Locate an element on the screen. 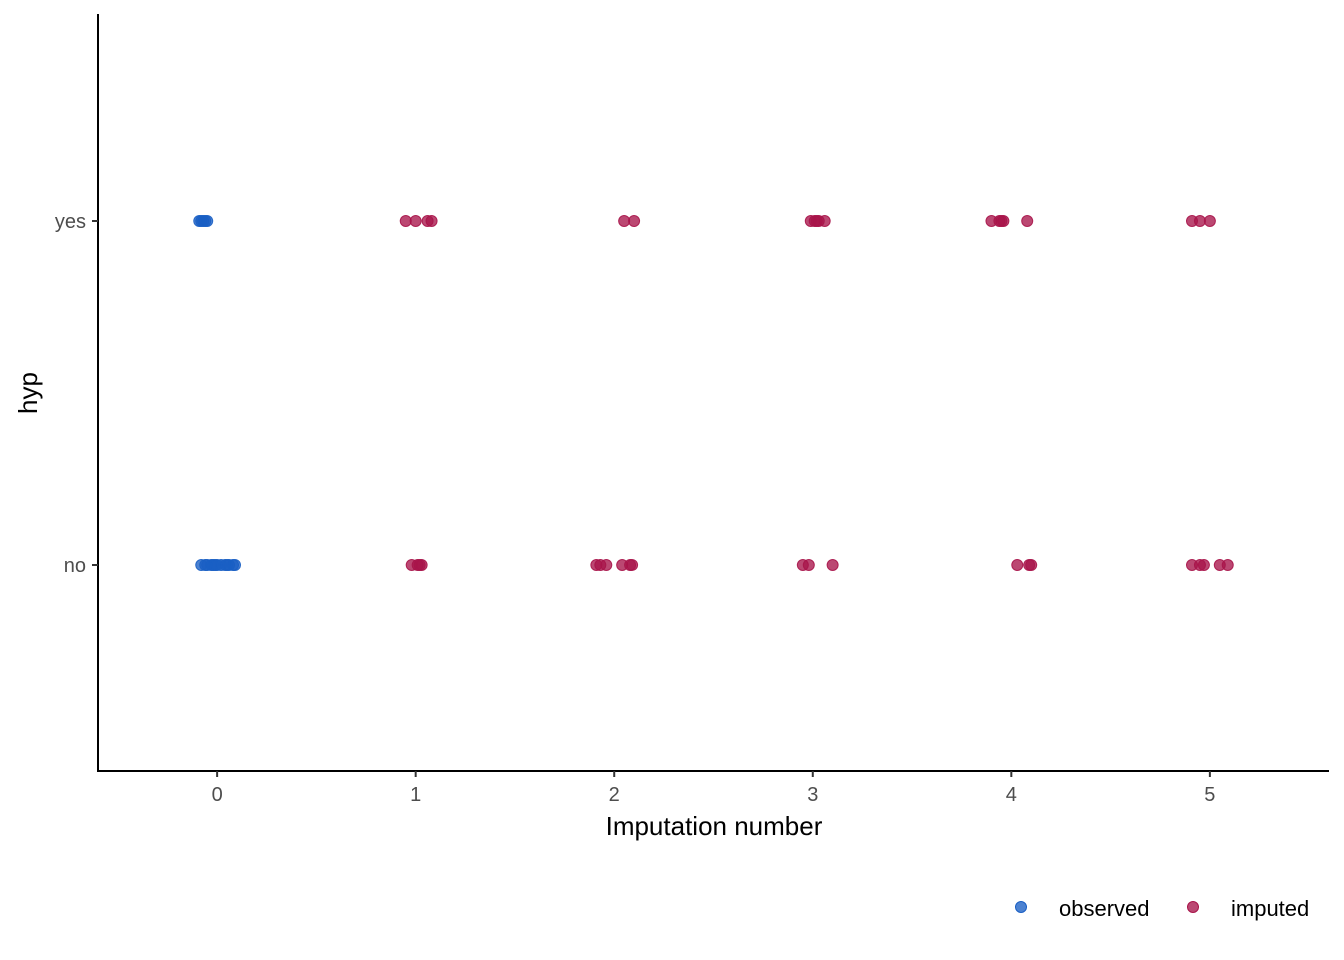 This screenshot has width=1344, height=960. x-tick-label: 5 is located at coordinates (1209, 795).